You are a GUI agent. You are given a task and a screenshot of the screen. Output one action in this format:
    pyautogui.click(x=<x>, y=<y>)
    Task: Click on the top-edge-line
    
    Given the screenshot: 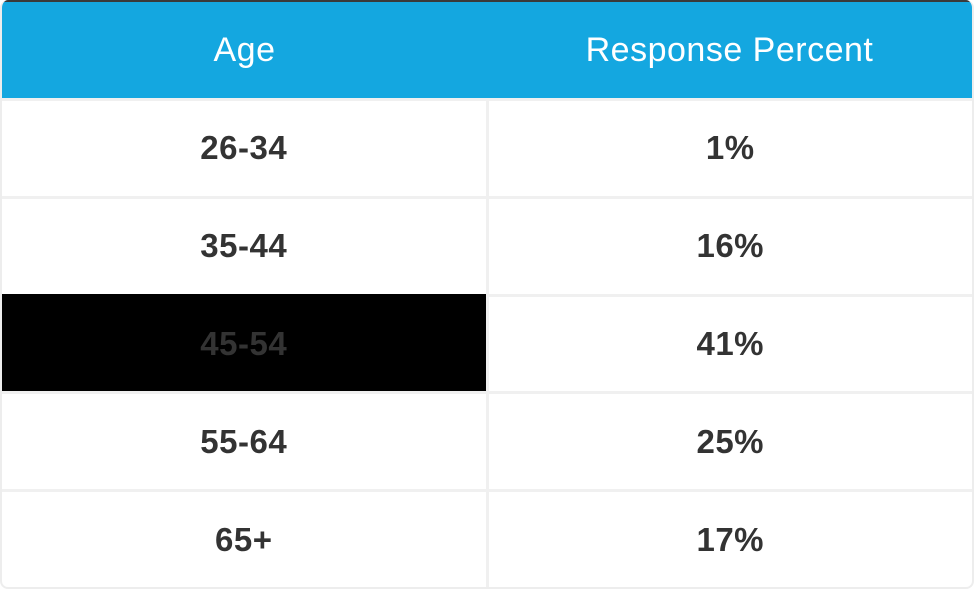 What is the action you would take?
    pyautogui.click(x=487, y=1)
    